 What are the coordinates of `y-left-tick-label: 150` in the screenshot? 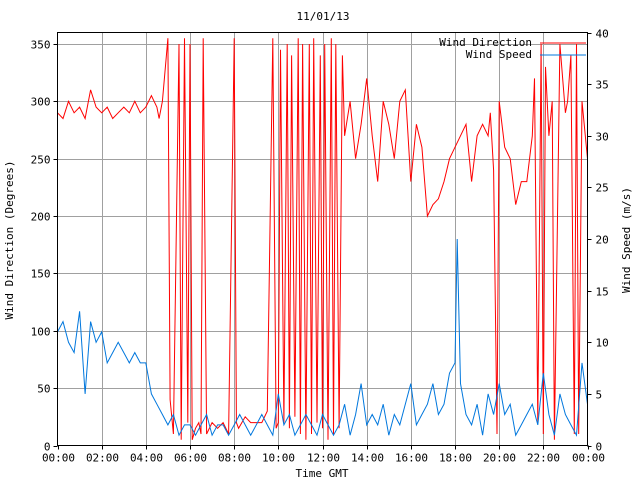 It's located at (41, 274).